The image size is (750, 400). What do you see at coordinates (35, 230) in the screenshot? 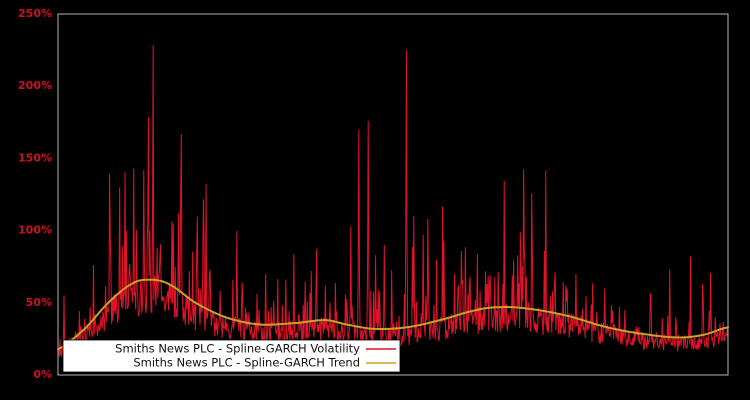
I see `y-axis-tick-label: 100%` at bounding box center [35, 230].